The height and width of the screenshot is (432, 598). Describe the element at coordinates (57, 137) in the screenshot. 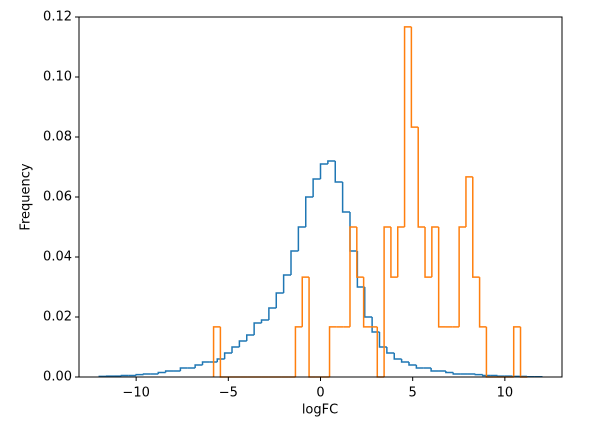

I see `y-tick-label: 0.08` at that location.